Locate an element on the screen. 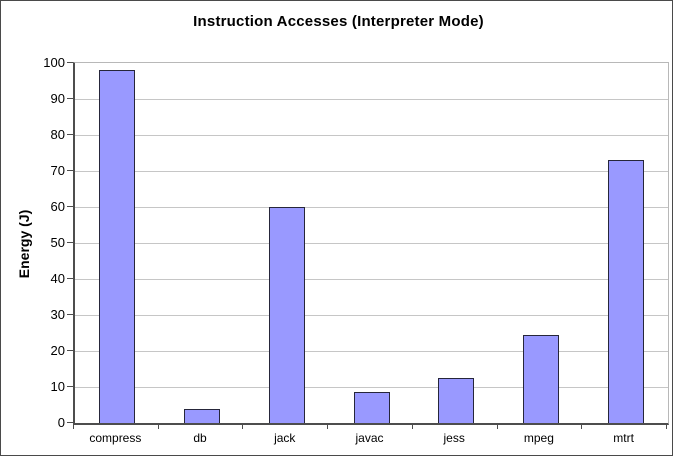  bar-javac is located at coordinates (371, 407).